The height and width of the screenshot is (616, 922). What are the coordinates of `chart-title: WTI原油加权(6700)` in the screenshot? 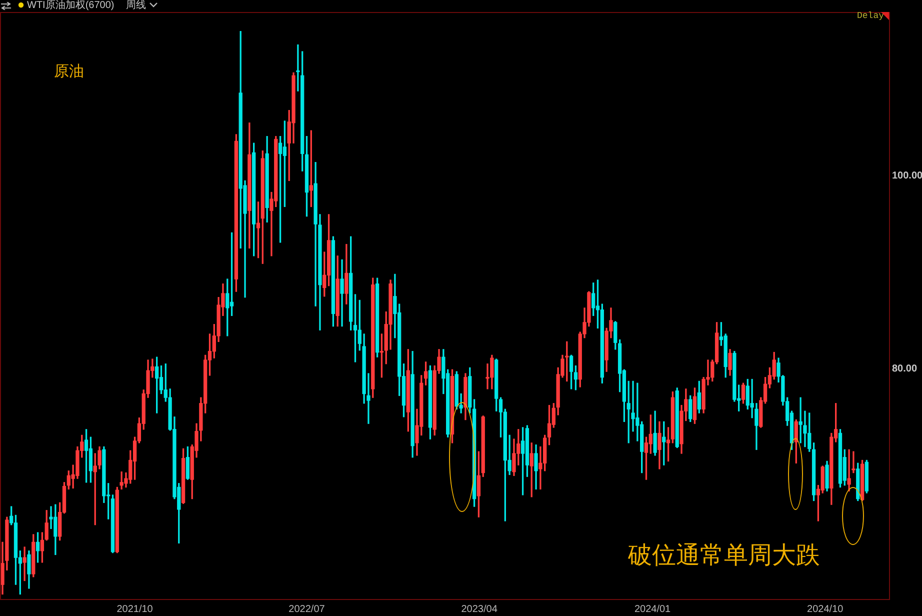 It's located at (70, 5).